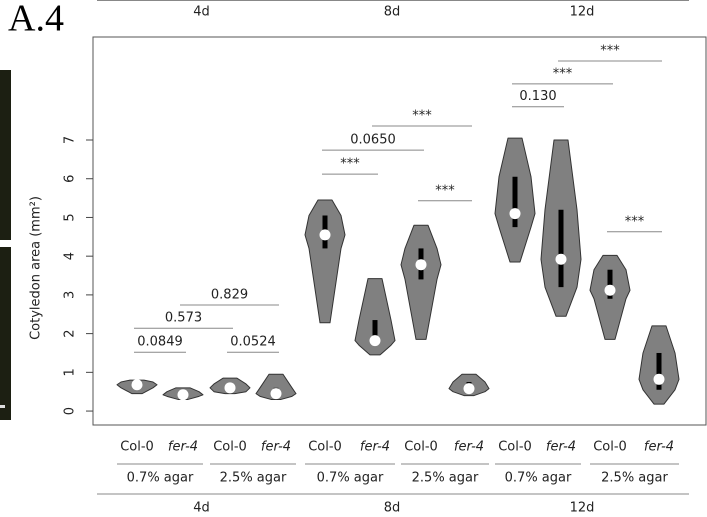 The image size is (707, 517). I want to click on day-label: 8d, so click(392, 508).